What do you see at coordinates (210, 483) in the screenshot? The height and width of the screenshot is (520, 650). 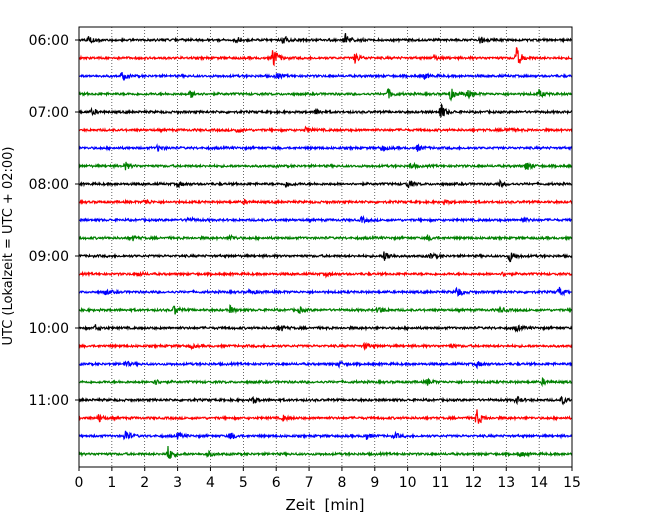 I see `x-tick-label: 4` at bounding box center [210, 483].